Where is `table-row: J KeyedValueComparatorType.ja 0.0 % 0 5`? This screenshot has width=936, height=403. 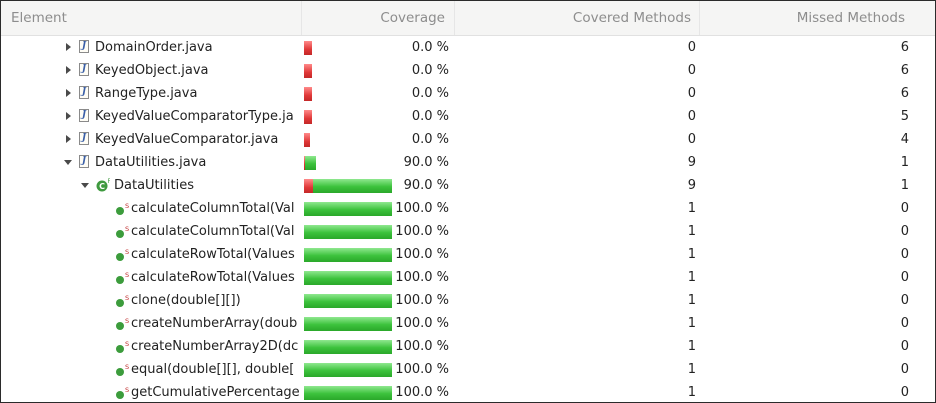
table-row: J KeyedValueComparatorType.ja 0.0 % 0 5 is located at coordinates (468, 116).